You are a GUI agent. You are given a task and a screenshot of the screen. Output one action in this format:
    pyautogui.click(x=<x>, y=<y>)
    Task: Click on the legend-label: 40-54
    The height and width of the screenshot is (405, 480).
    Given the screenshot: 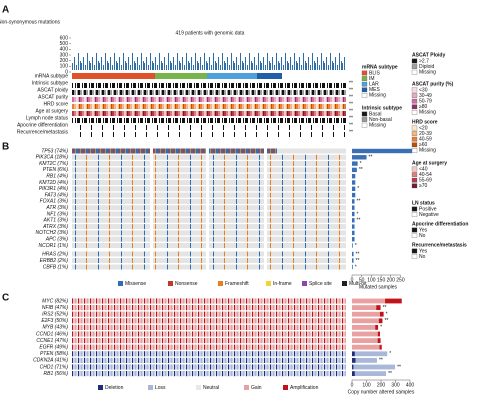 What is the action you would take?
    pyautogui.click(x=425, y=175)
    